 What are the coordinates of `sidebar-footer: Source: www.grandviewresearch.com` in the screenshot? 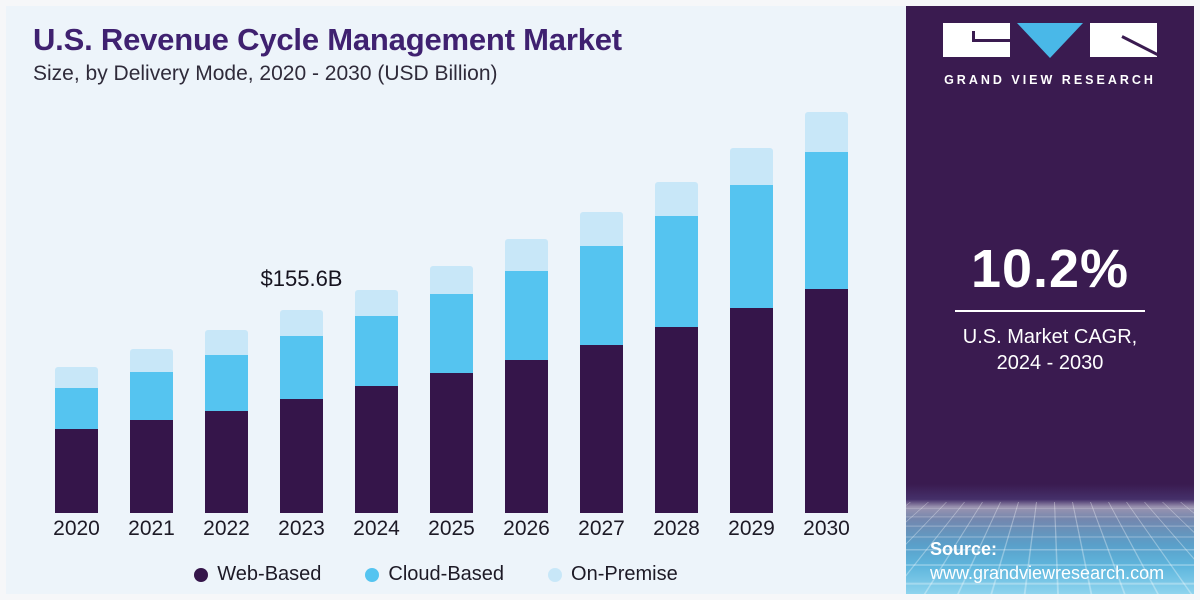 It's located at (1050, 539).